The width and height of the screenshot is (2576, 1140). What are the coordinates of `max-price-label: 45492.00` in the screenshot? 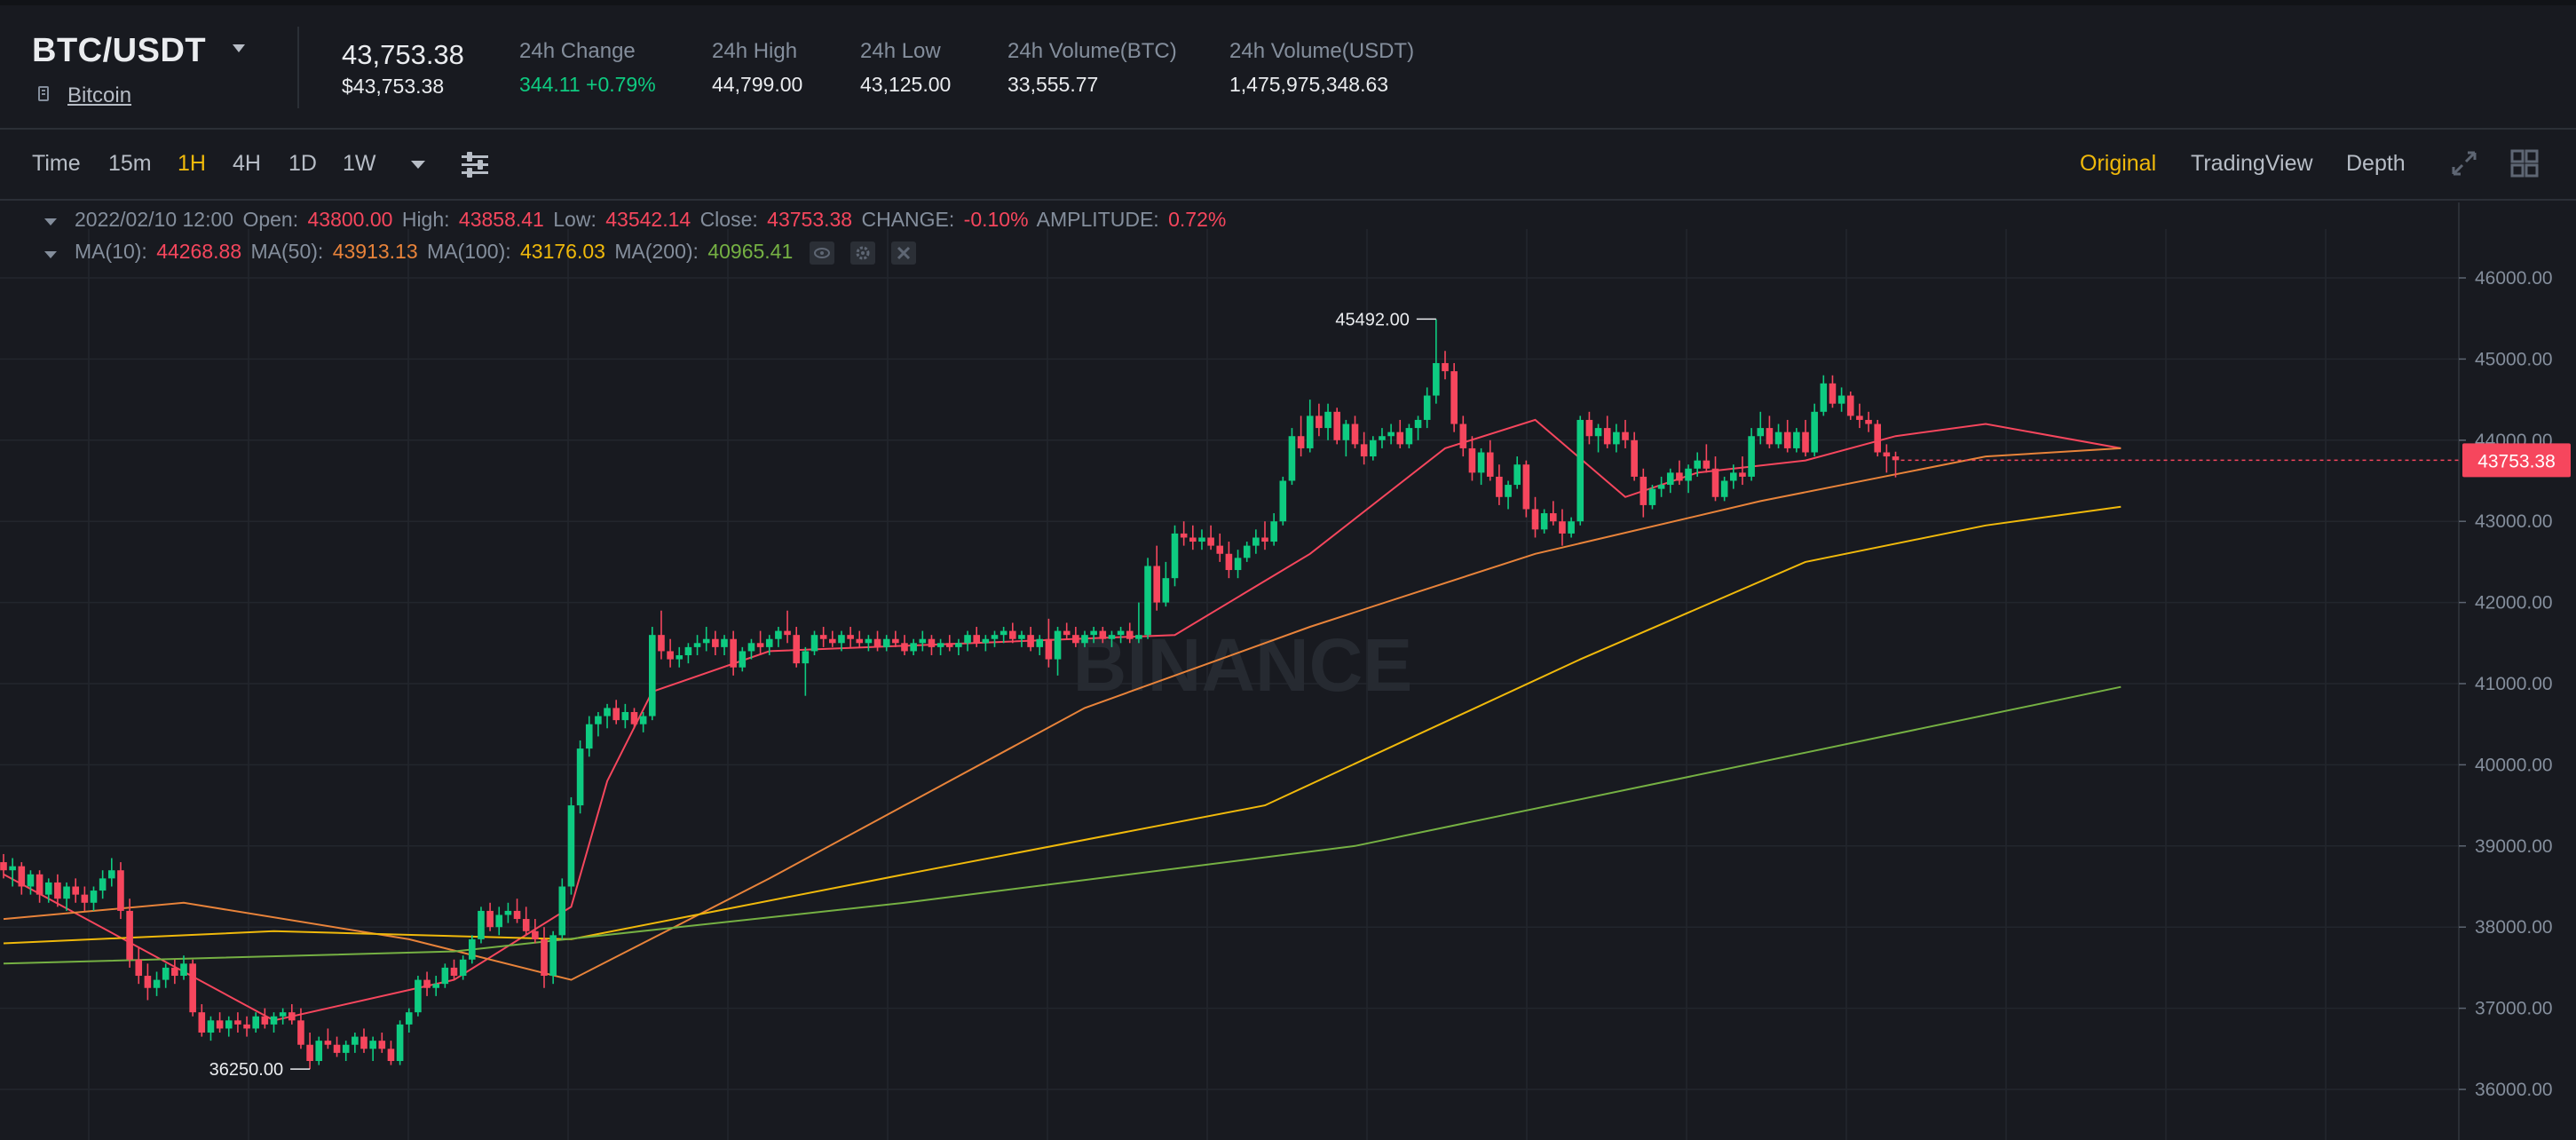 It's located at (1372, 319).